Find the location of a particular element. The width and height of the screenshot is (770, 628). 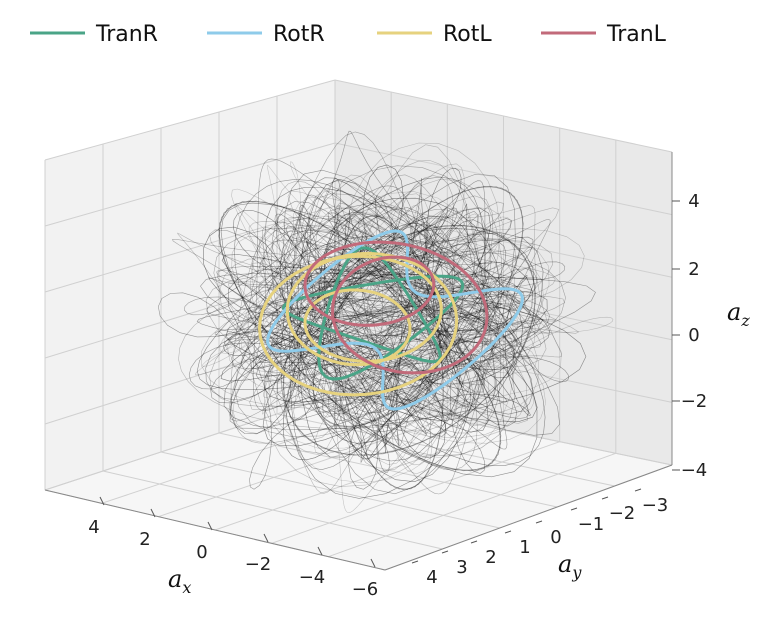

x-tick-label: −4 is located at coordinates (312, 577).